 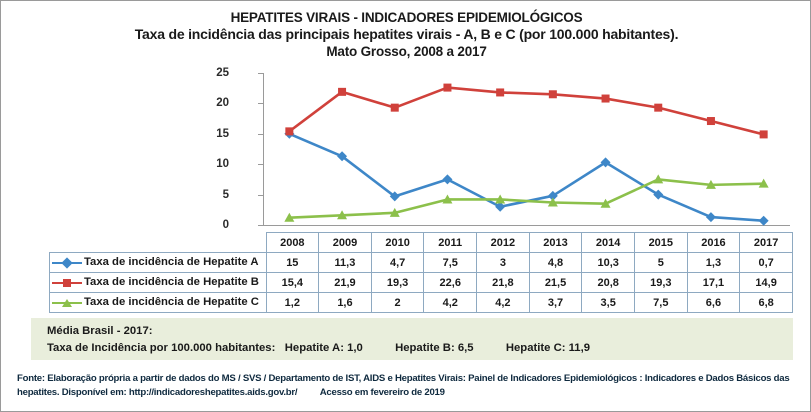 I want to click on cell-2015: 5, so click(x=660, y=262).